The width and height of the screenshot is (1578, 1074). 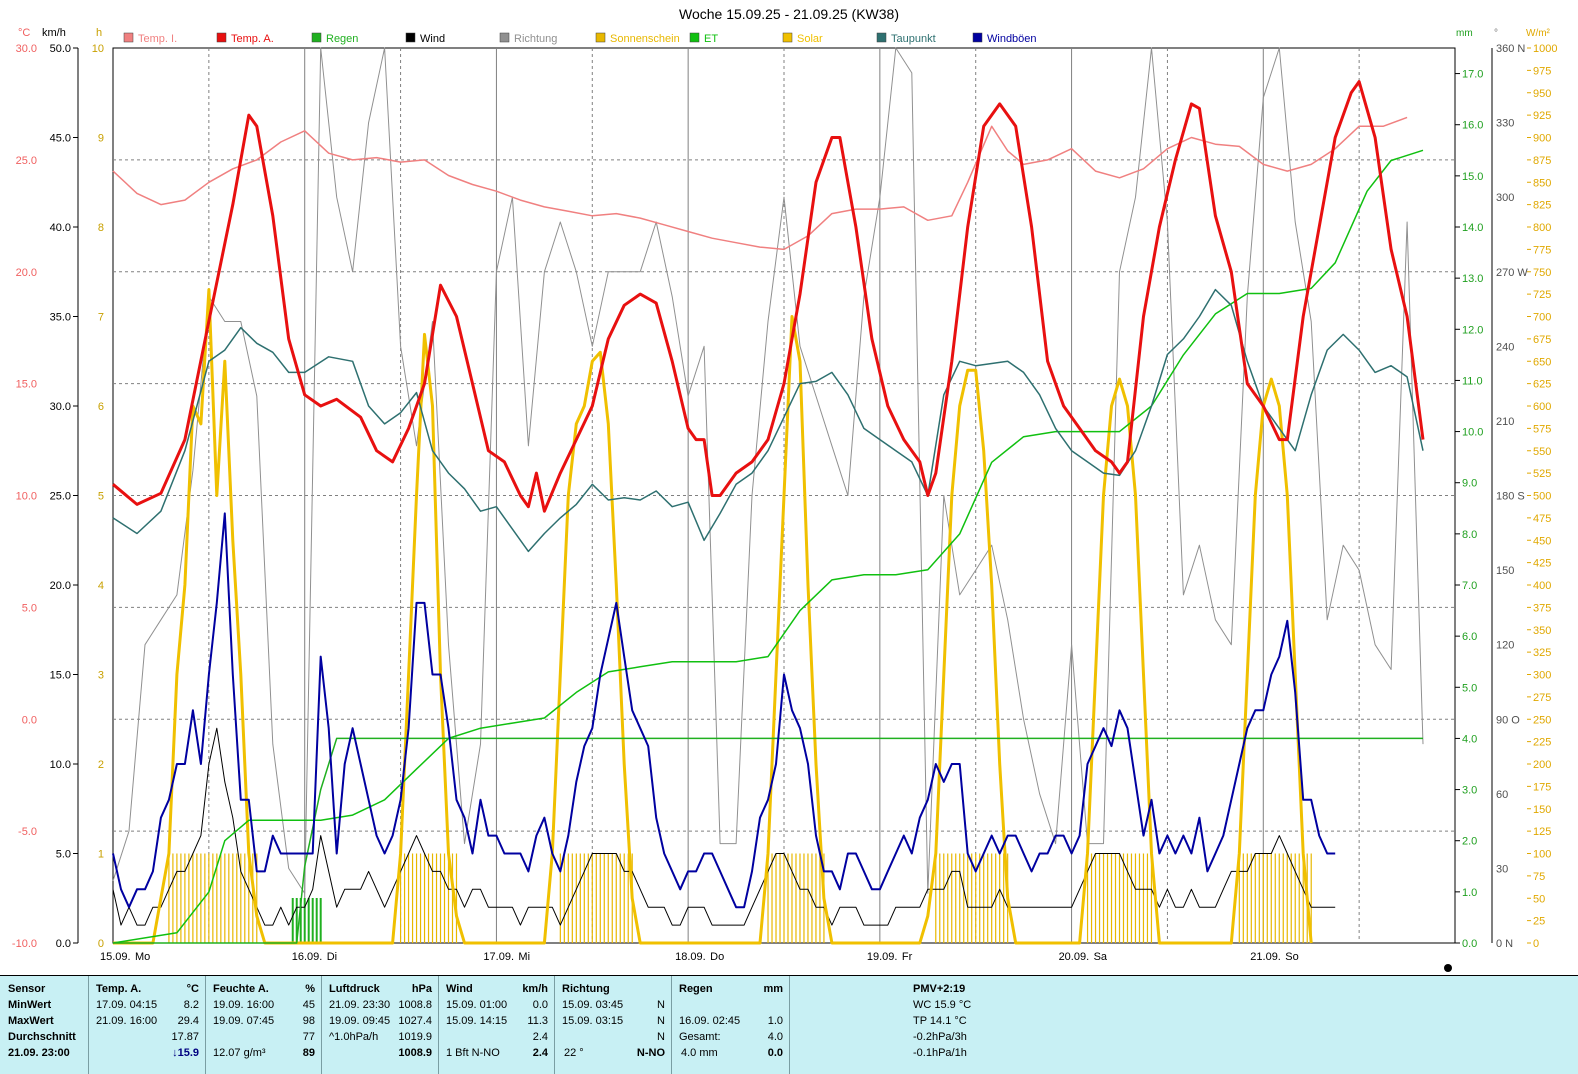 I want to click on press-min-time: 21.09. 23:30, so click(x=360, y=1005).